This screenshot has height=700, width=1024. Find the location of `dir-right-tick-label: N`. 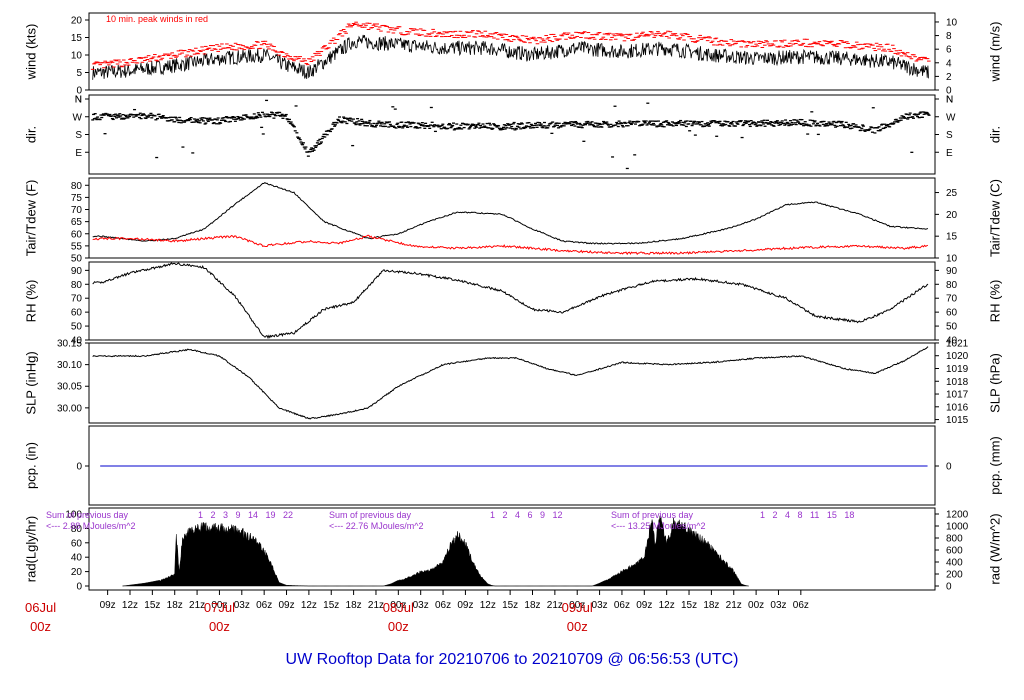

dir-right-tick-label: N is located at coordinates (949, 100).